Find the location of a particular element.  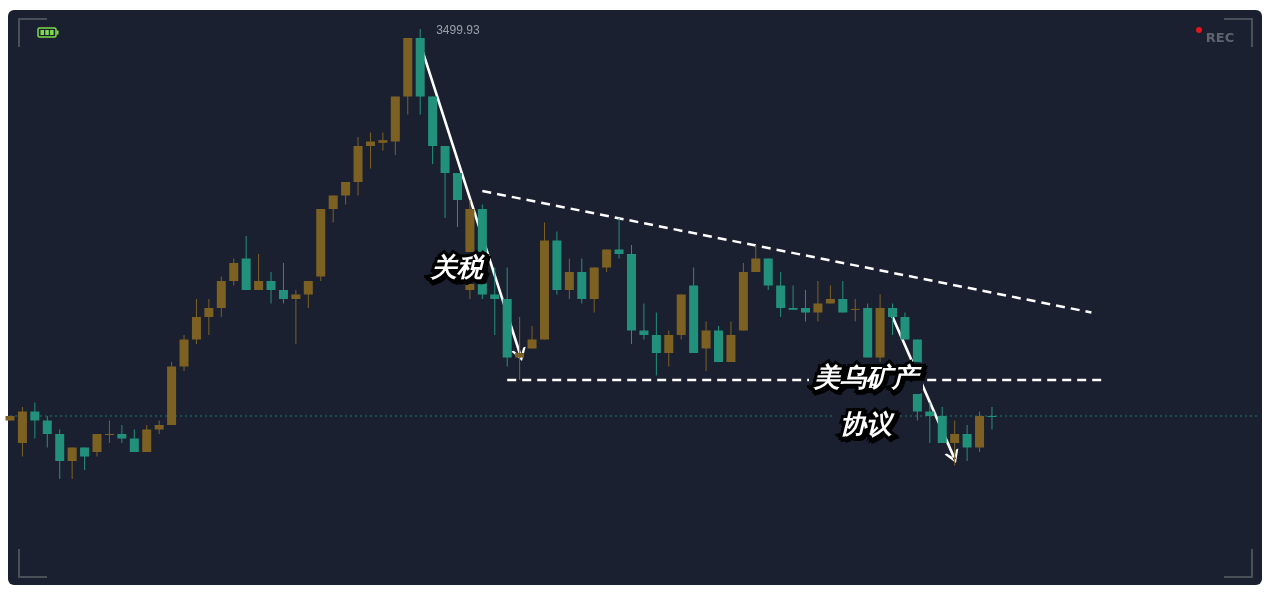

annotation: 美乌矿产 is located at coordinates (867, 376).